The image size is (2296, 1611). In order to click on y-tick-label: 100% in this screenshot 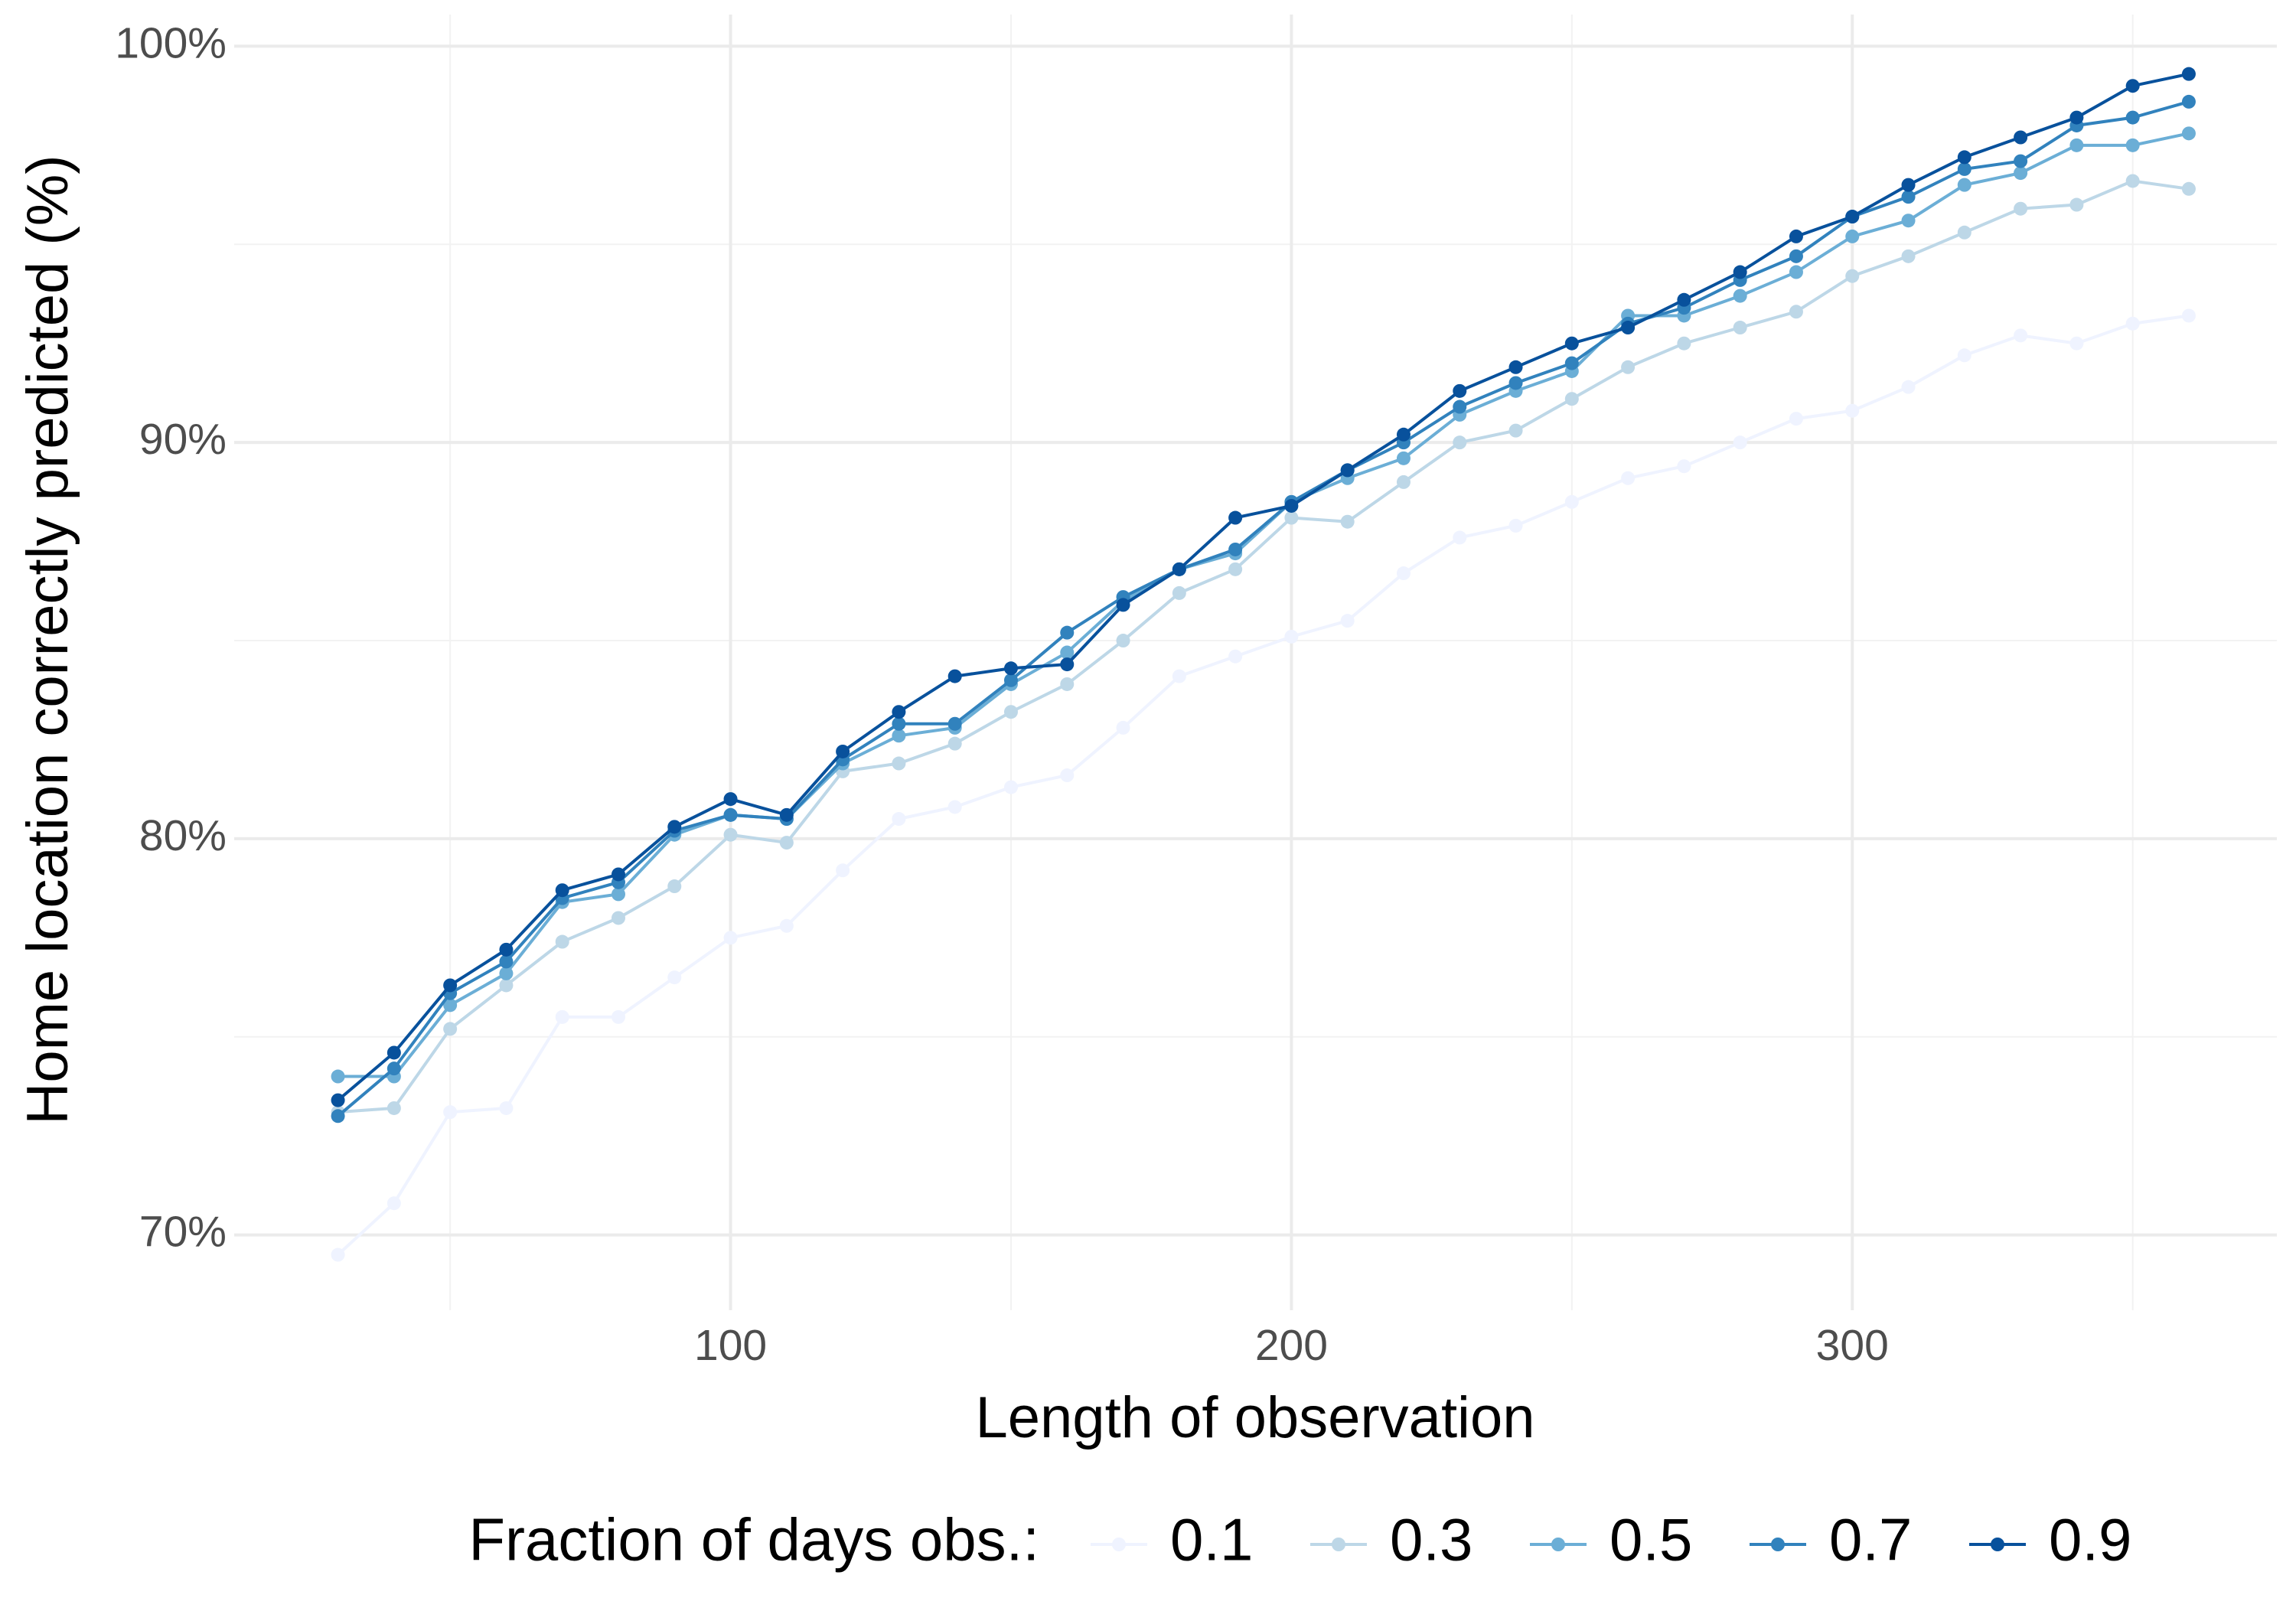, I will do `click(171, 42)`.